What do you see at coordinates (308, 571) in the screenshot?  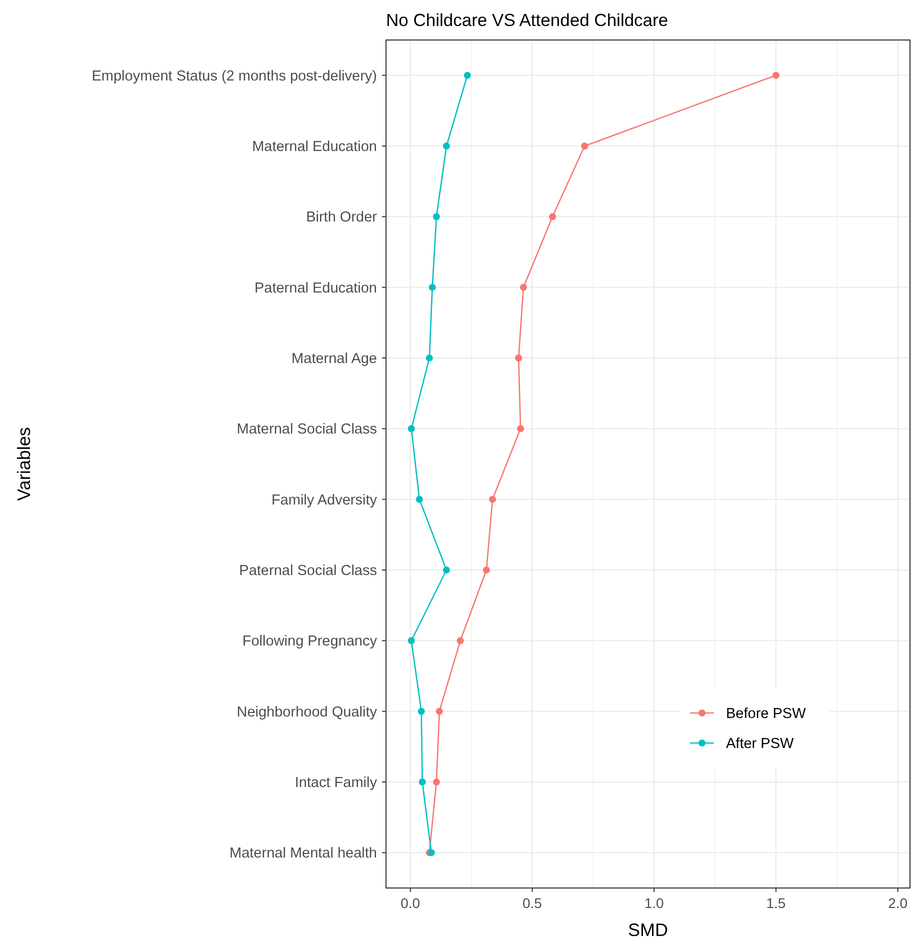 I see `y-tick-label: Paternal Social Class` at bounding box center [308, 571].